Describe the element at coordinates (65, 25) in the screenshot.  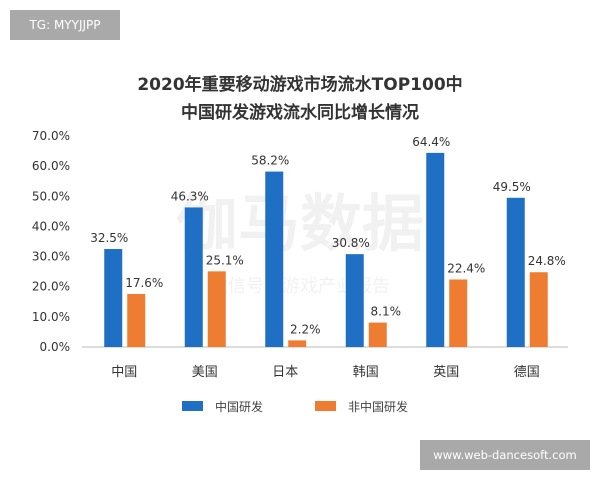
I see `watermark-tag: TG: MYYJJPP` at that location.